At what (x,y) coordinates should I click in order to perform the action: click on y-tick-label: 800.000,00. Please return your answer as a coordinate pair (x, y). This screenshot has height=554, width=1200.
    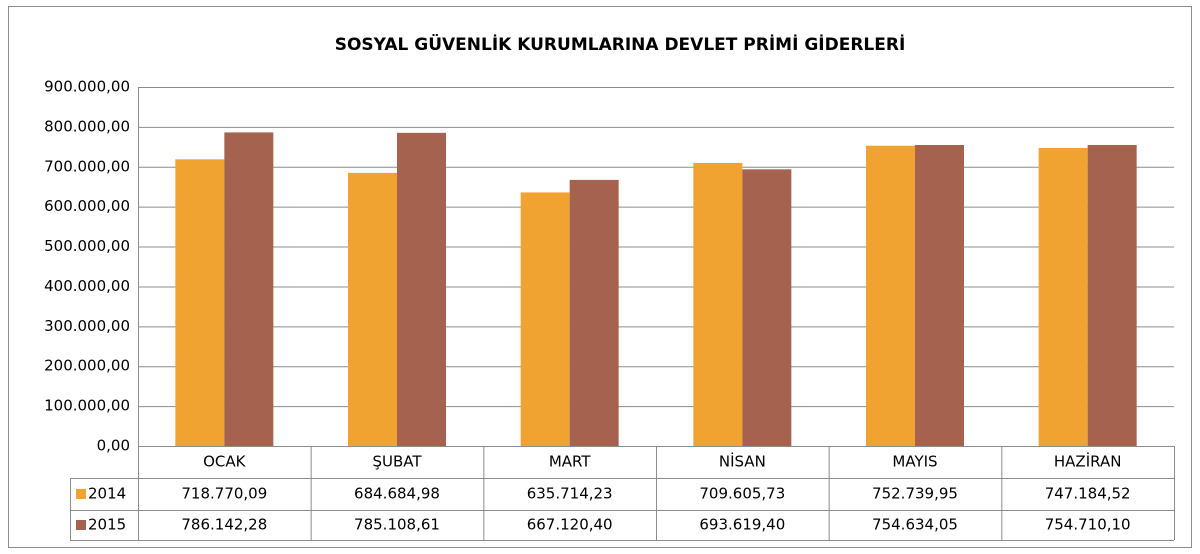
    Looking at the image, I should click on (87, 126).